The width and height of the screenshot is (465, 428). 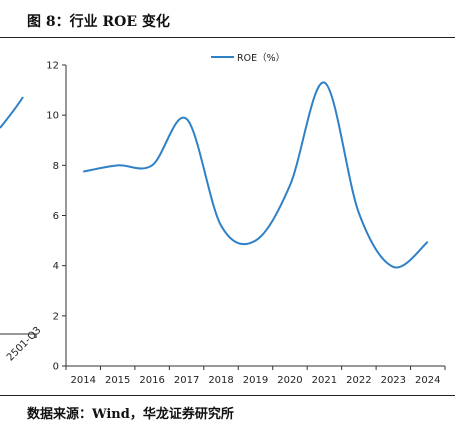 What do you see at coordinates (24, 344) in the screenshot?
I see `fragment-x-tick-label: 2501-Q3` at bounding box center [24, 344].